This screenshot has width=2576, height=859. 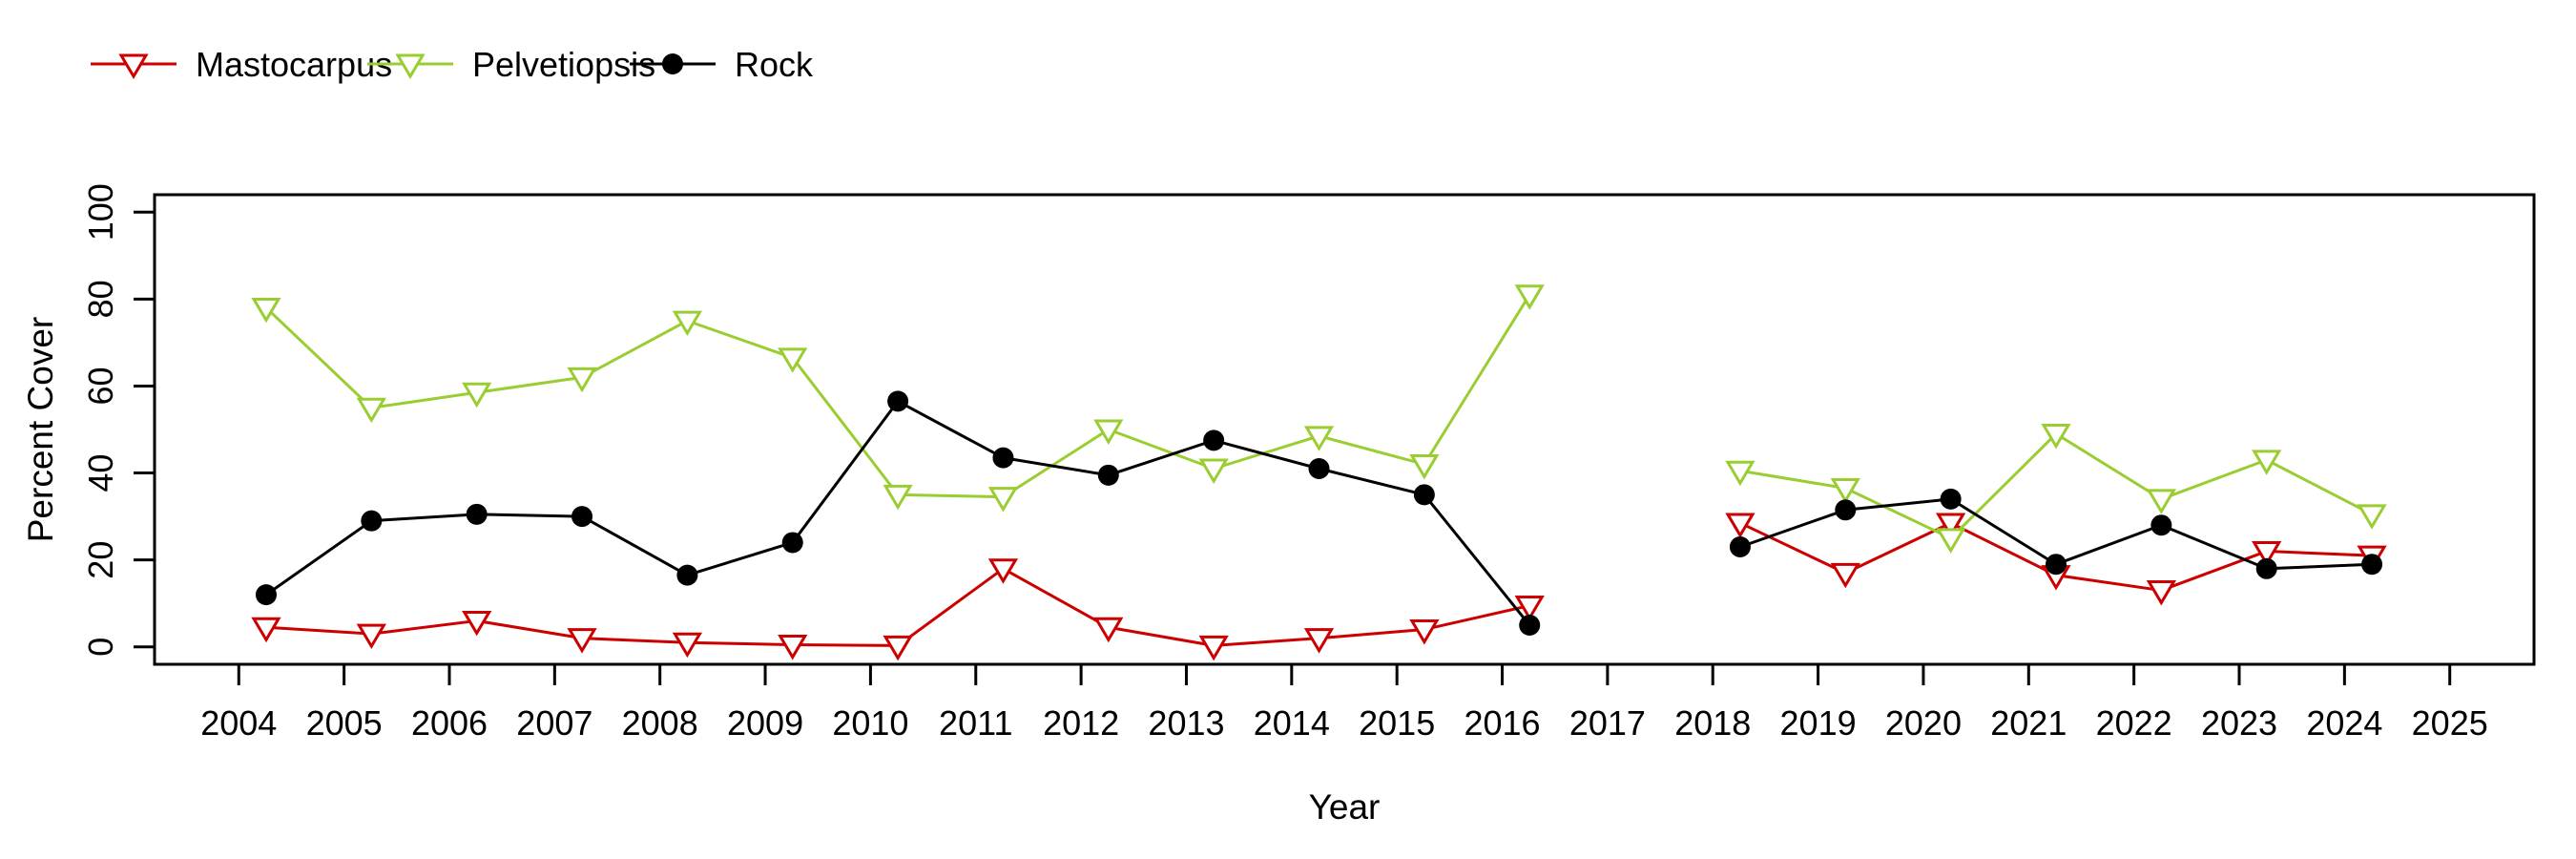 What do you see at coordinates (897, 513) in the screenshot?
I see `series-line-rock` at bounding box center [897, 513].